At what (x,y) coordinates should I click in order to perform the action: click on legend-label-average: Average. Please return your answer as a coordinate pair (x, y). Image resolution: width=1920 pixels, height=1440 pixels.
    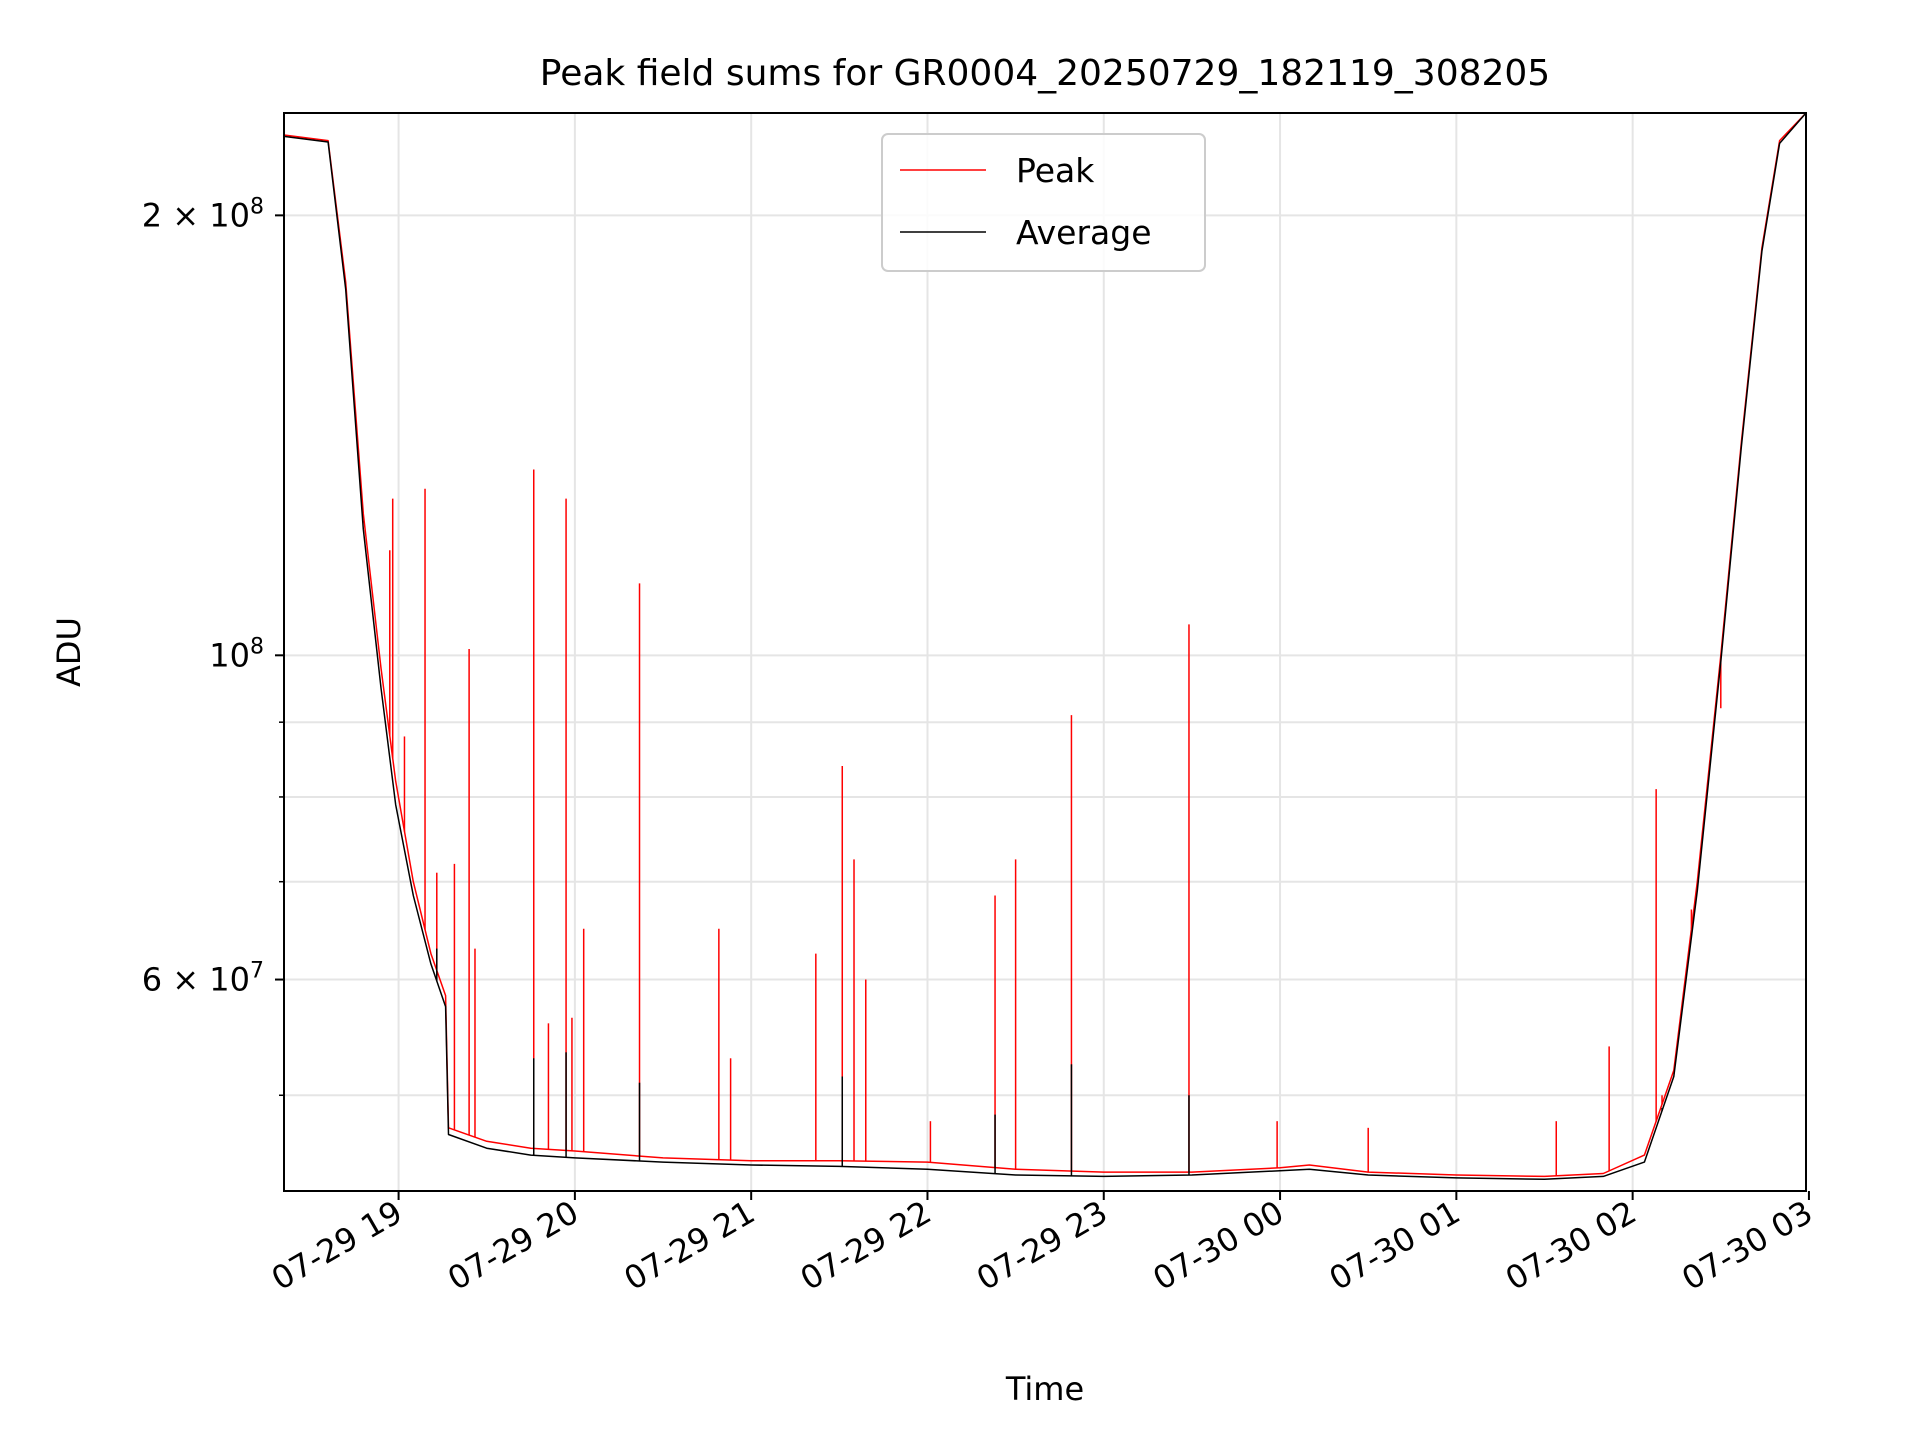
    Looking at the image, I should click on (1084, 232).